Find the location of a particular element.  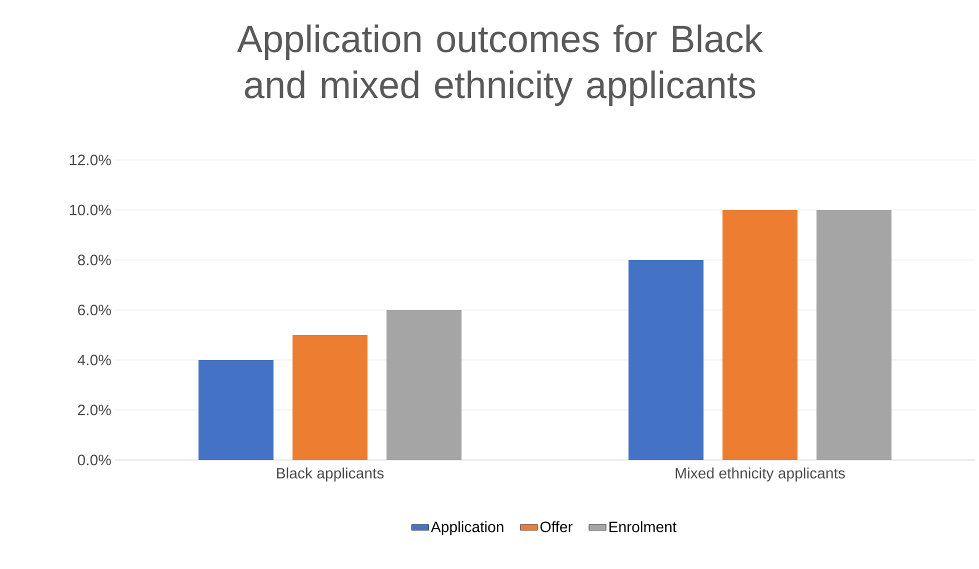

y-tick-label: 6.0% is located at coordinates (94, 310).